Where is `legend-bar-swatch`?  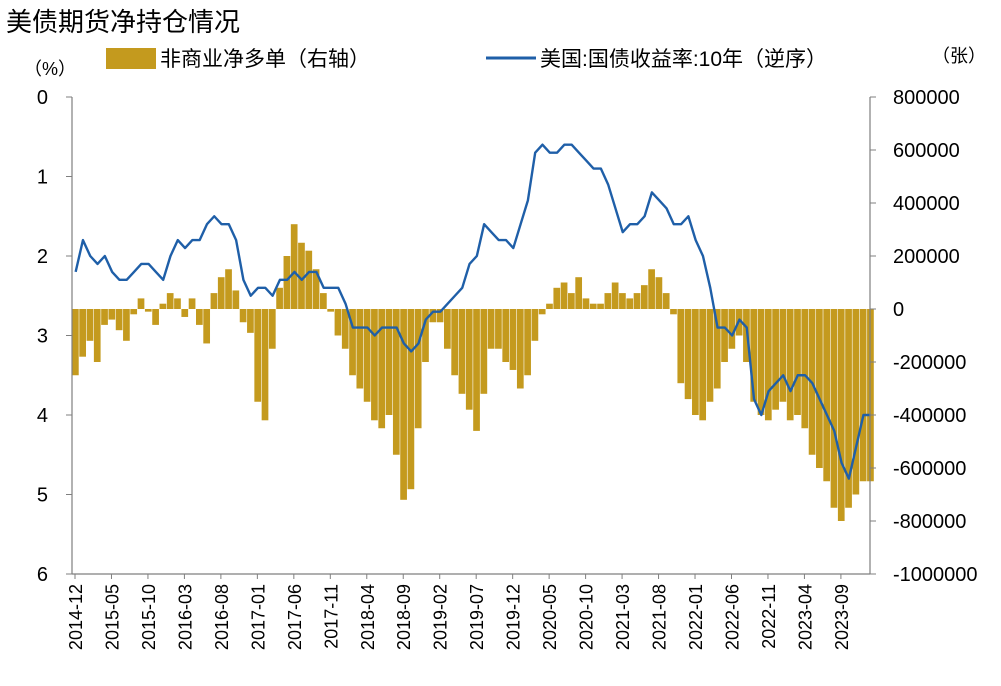
legend-bar-swatch is located at coordinates (131, 58).